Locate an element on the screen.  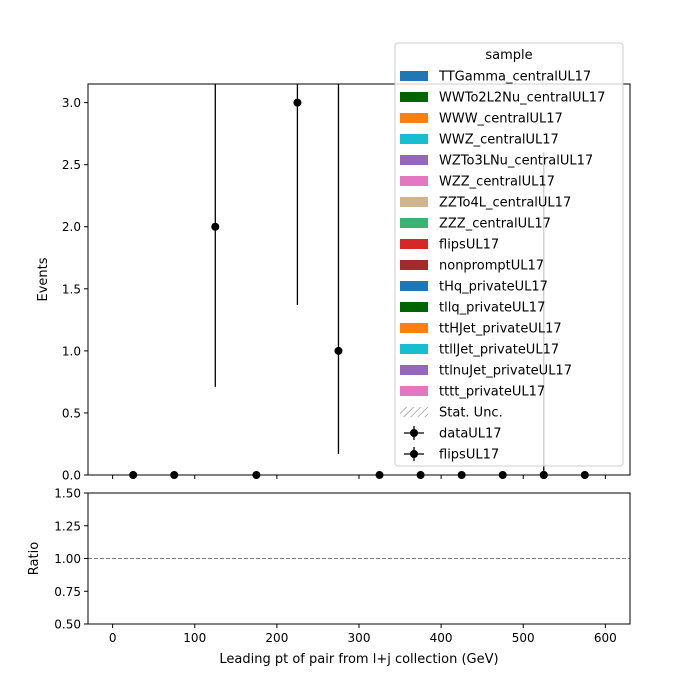
legend-entry: tHq_privateUL17 is located at coordinates (474, 287).